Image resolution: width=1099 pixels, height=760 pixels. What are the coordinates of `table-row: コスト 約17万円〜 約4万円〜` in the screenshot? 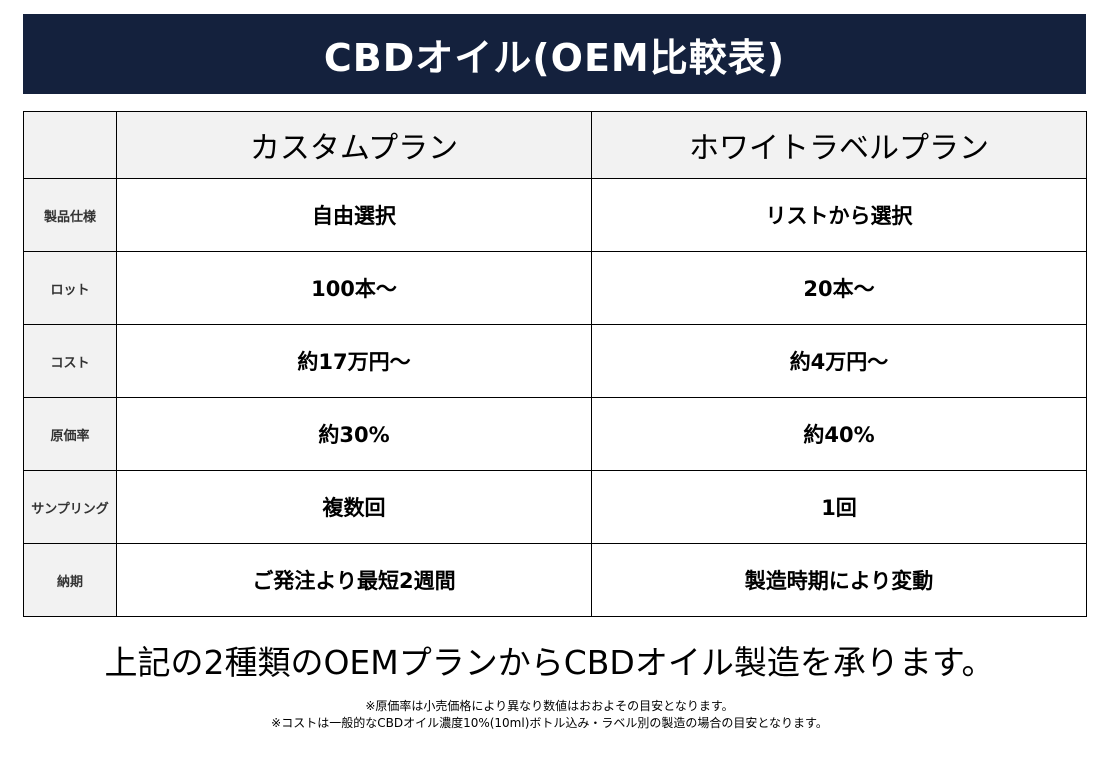 It's located at (555, 361).